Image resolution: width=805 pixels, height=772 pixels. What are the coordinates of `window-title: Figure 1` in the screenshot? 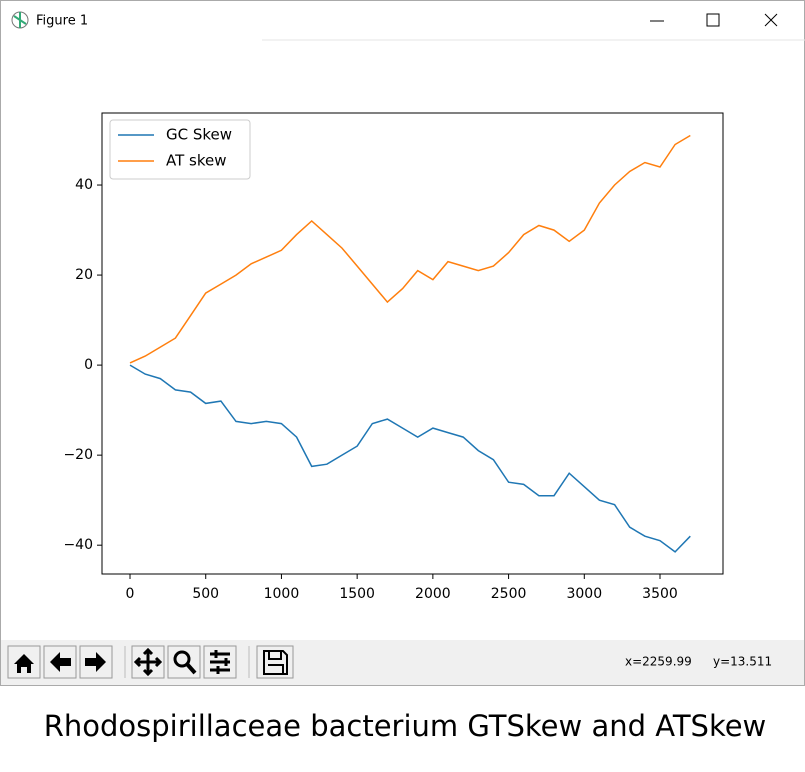 It's located at (62, 21).